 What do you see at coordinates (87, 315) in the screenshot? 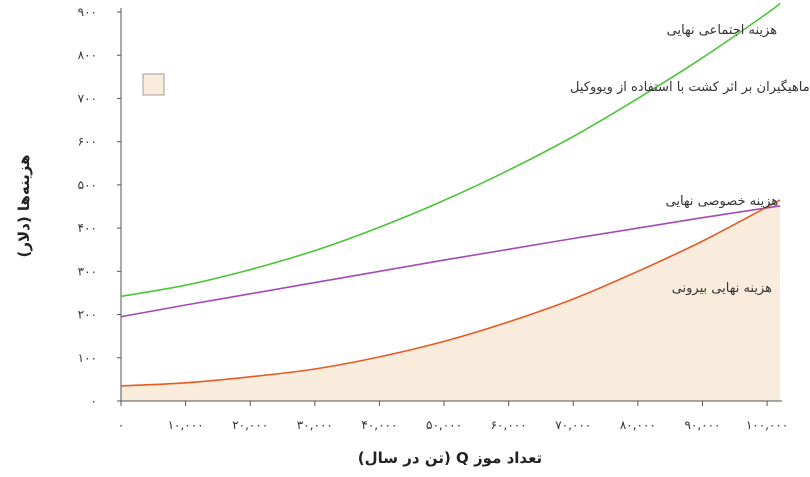
I see `y-tick-label: ۲۰۰` at bounding box center [87, 315].